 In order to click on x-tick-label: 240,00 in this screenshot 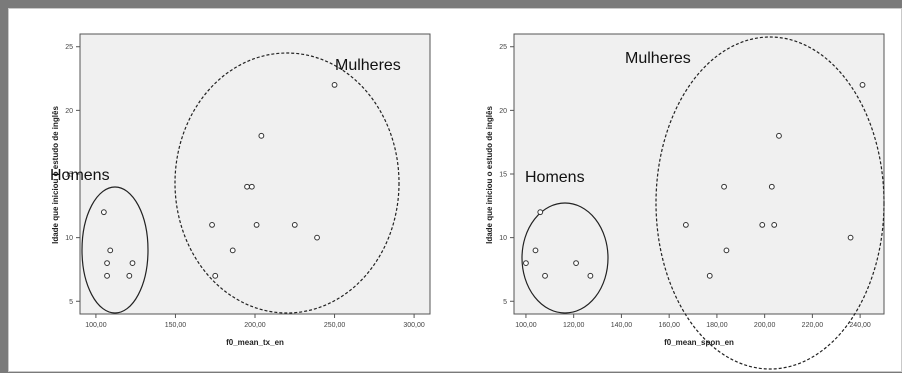, I will do `click(860, 325)`.